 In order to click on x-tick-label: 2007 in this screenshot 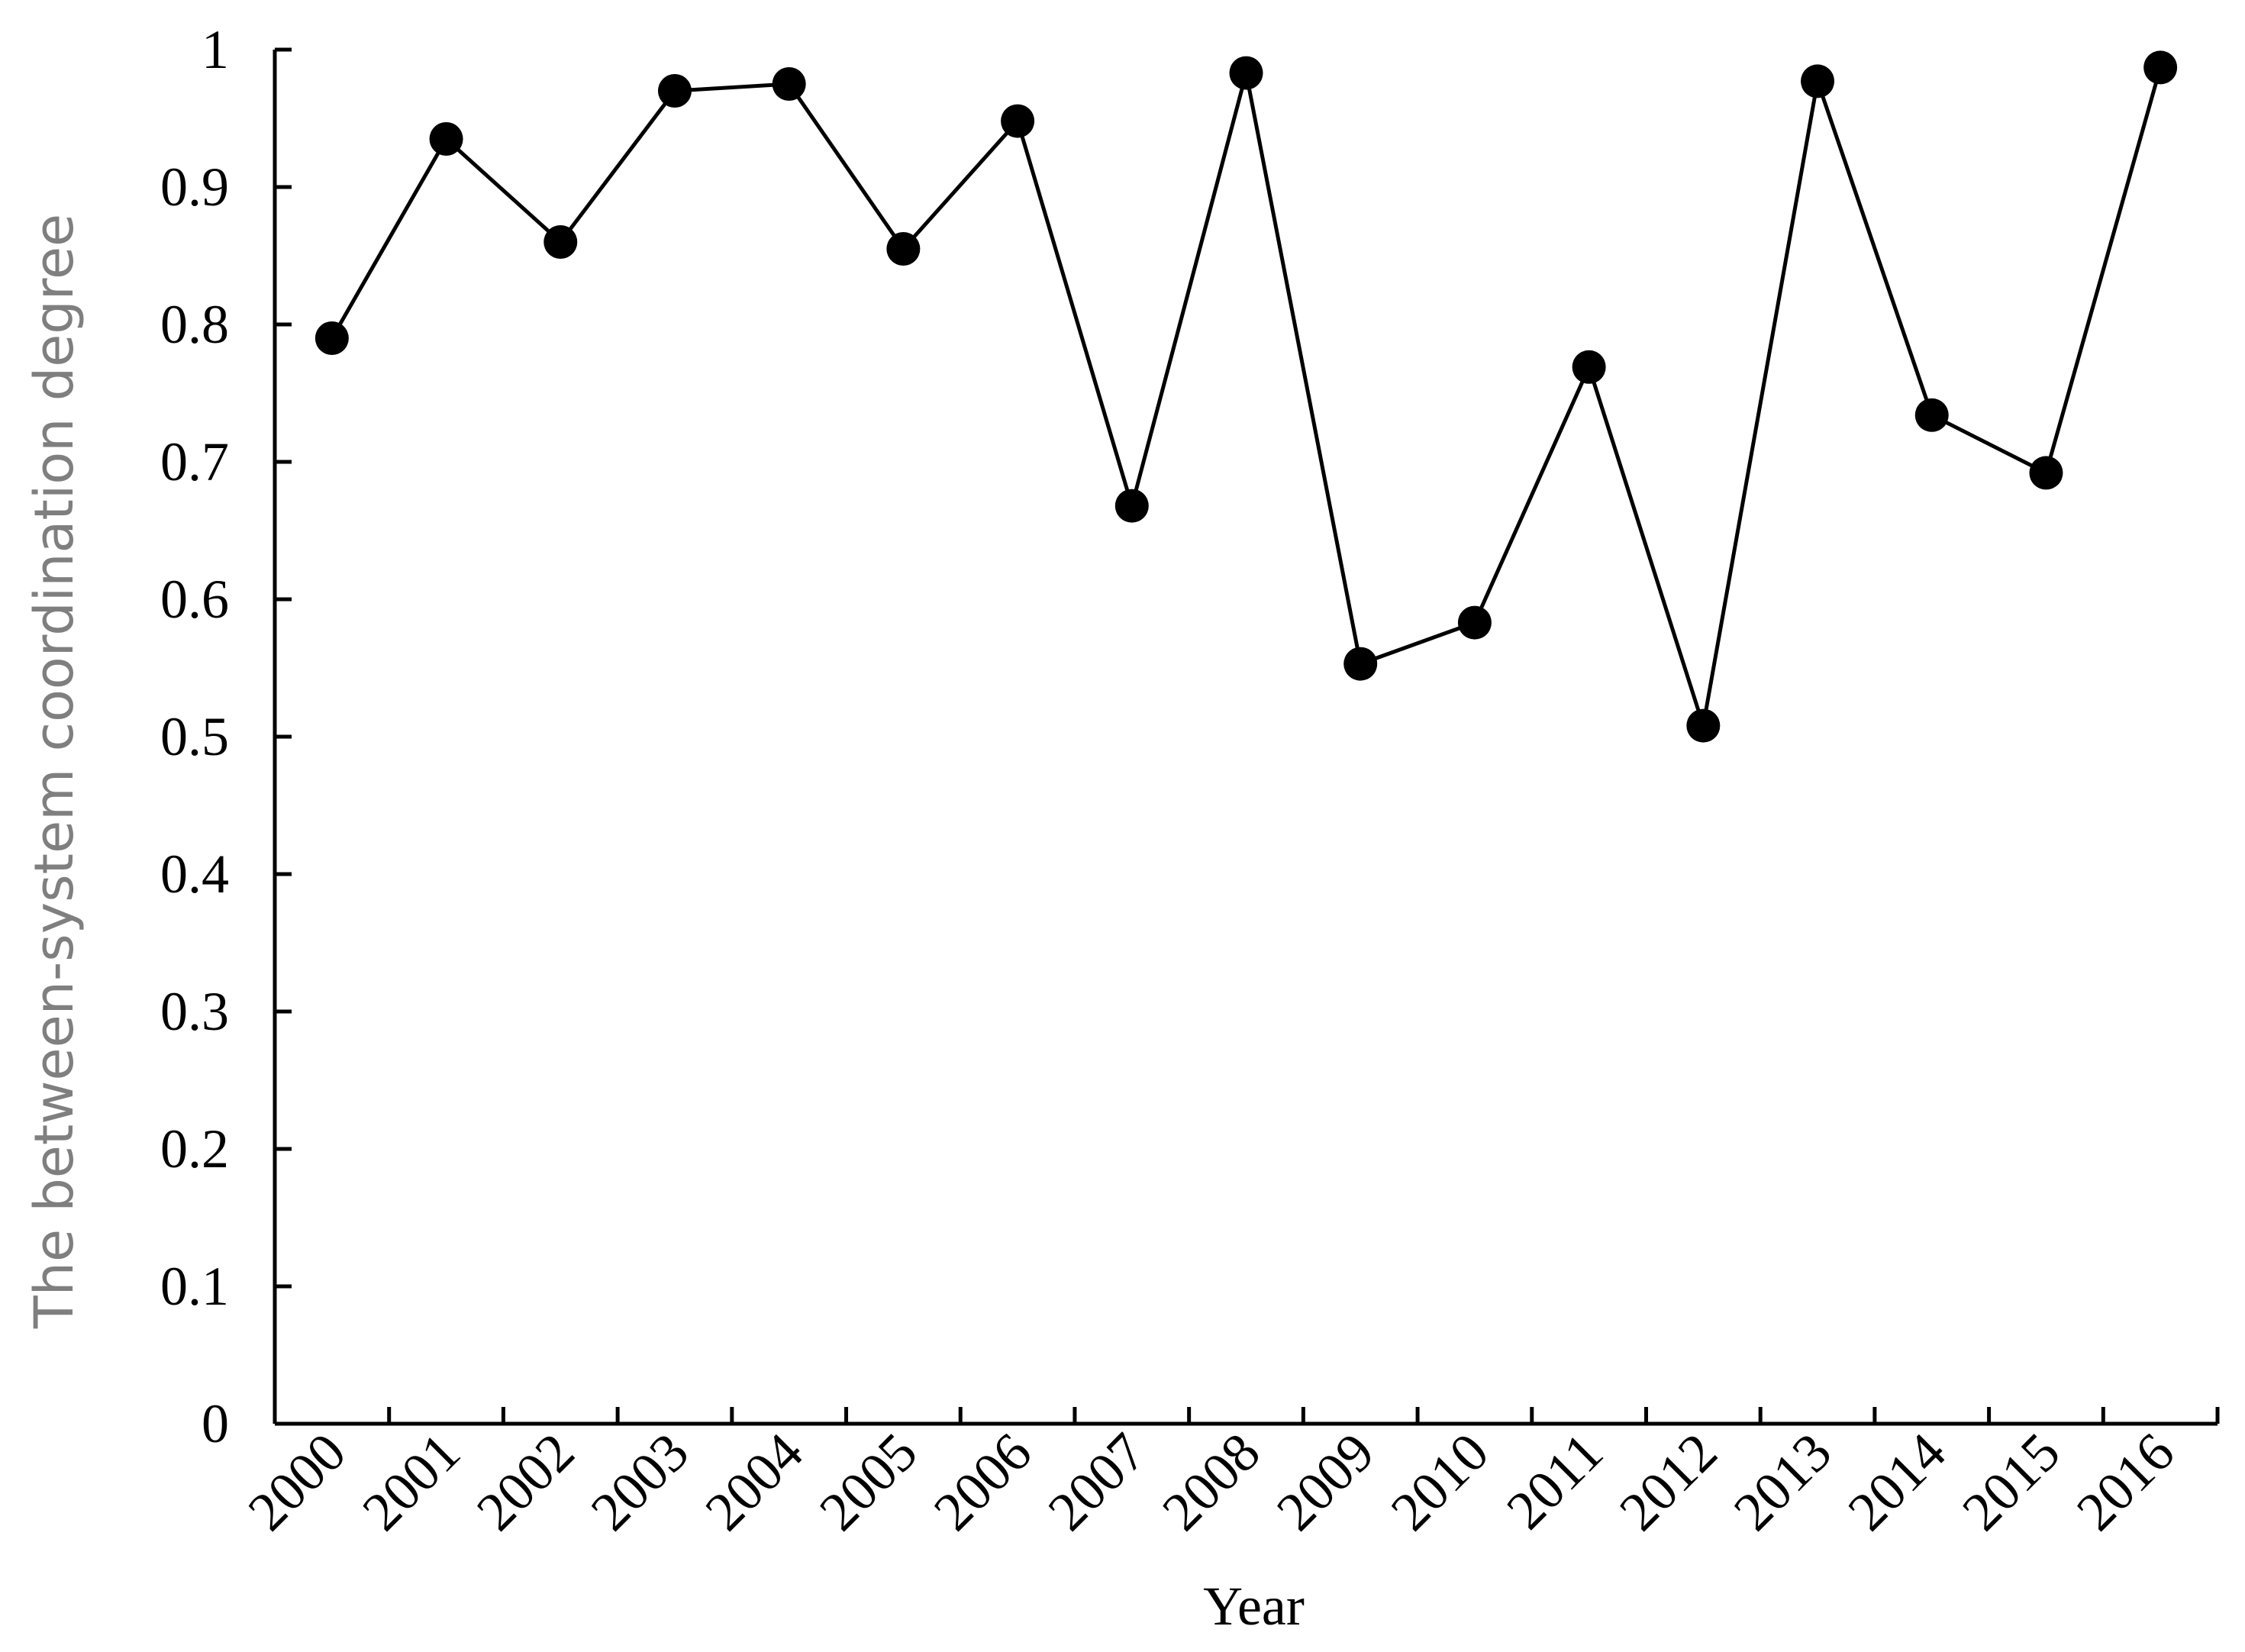, I will do `click(1097, 1481)`.